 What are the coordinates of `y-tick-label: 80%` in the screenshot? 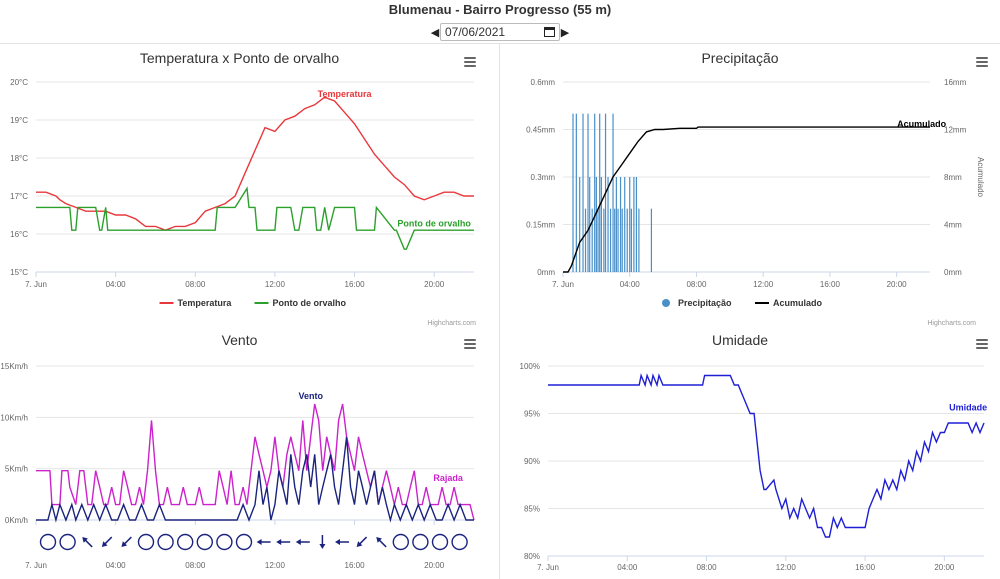 It's located at (532, 556).